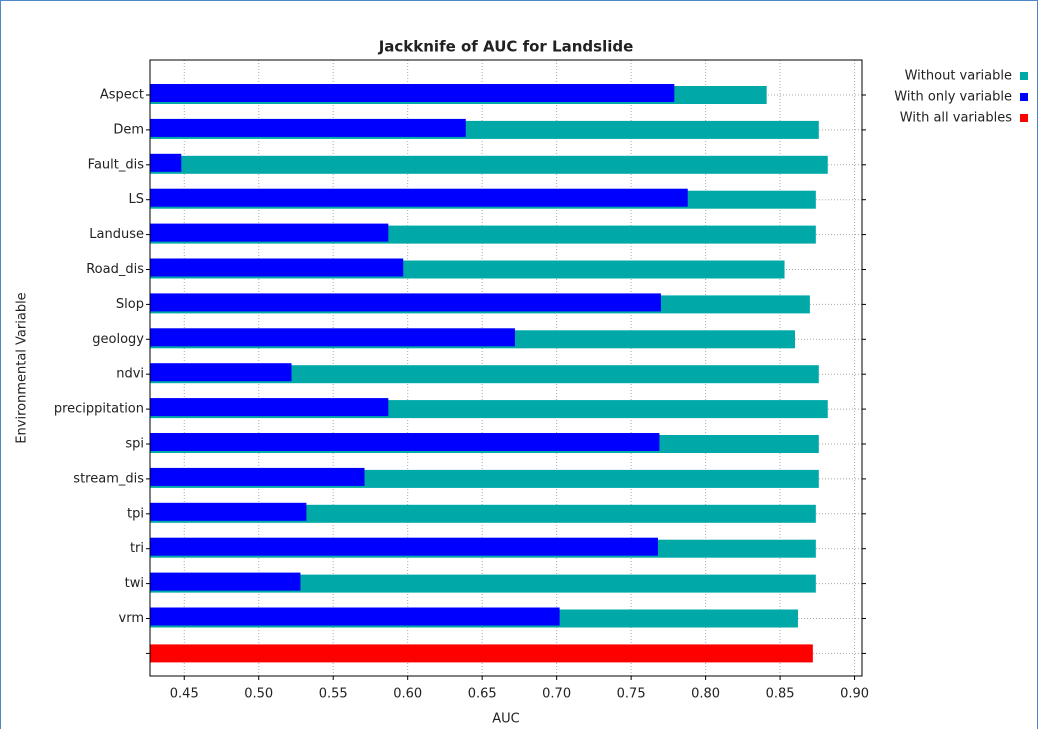 The width and height of the screenshot is (1038, 729). What do you see at coordinates (99, 409) in the screenshot?
I see `y-tick-label: precippitation` at bounding box center [99, 409].